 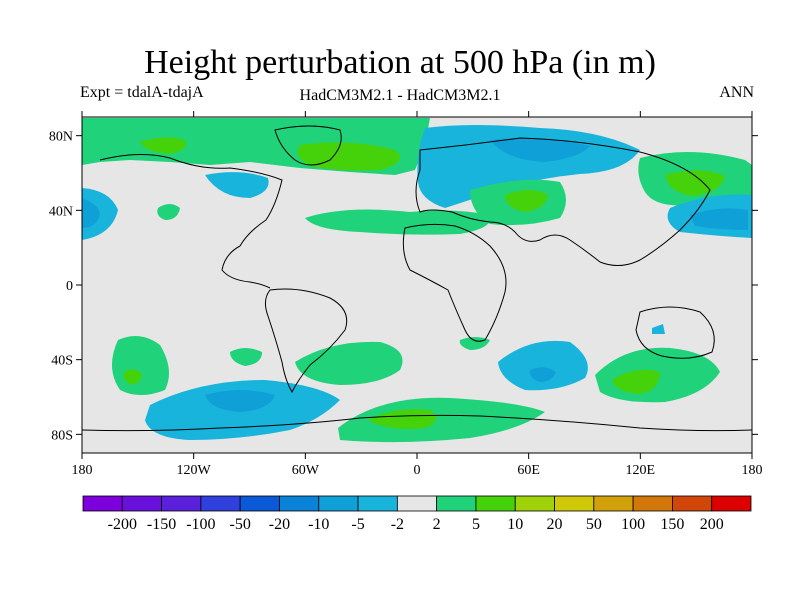 I want to click on greenland-positive-core, so click(x=348, y=156).